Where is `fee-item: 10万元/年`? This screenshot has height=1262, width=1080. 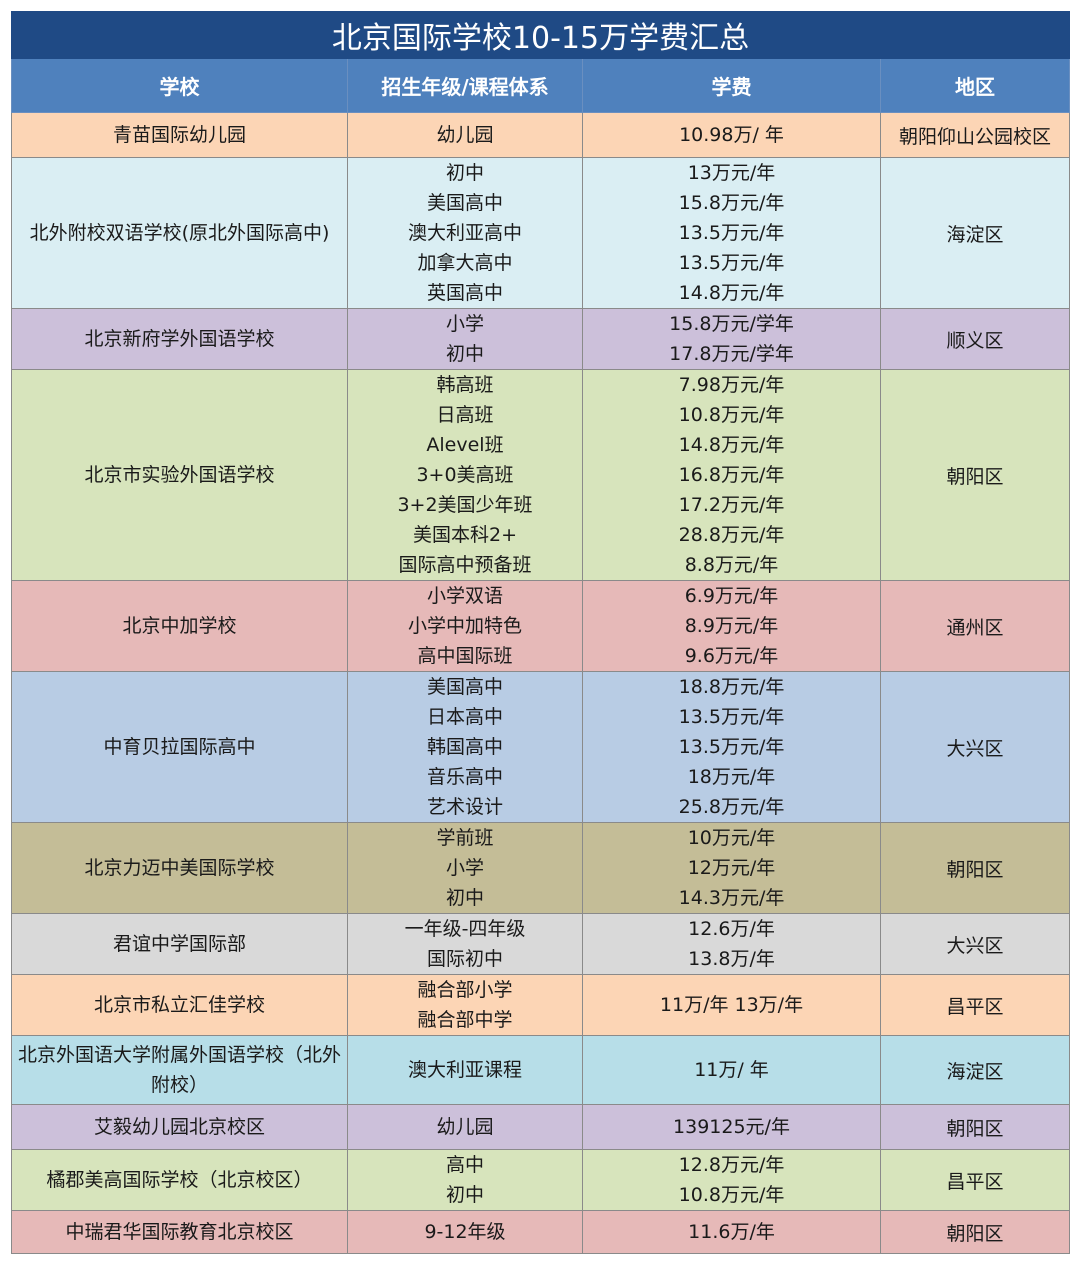
fee-item: 10万元/年 is located at coordinates (731, 838).